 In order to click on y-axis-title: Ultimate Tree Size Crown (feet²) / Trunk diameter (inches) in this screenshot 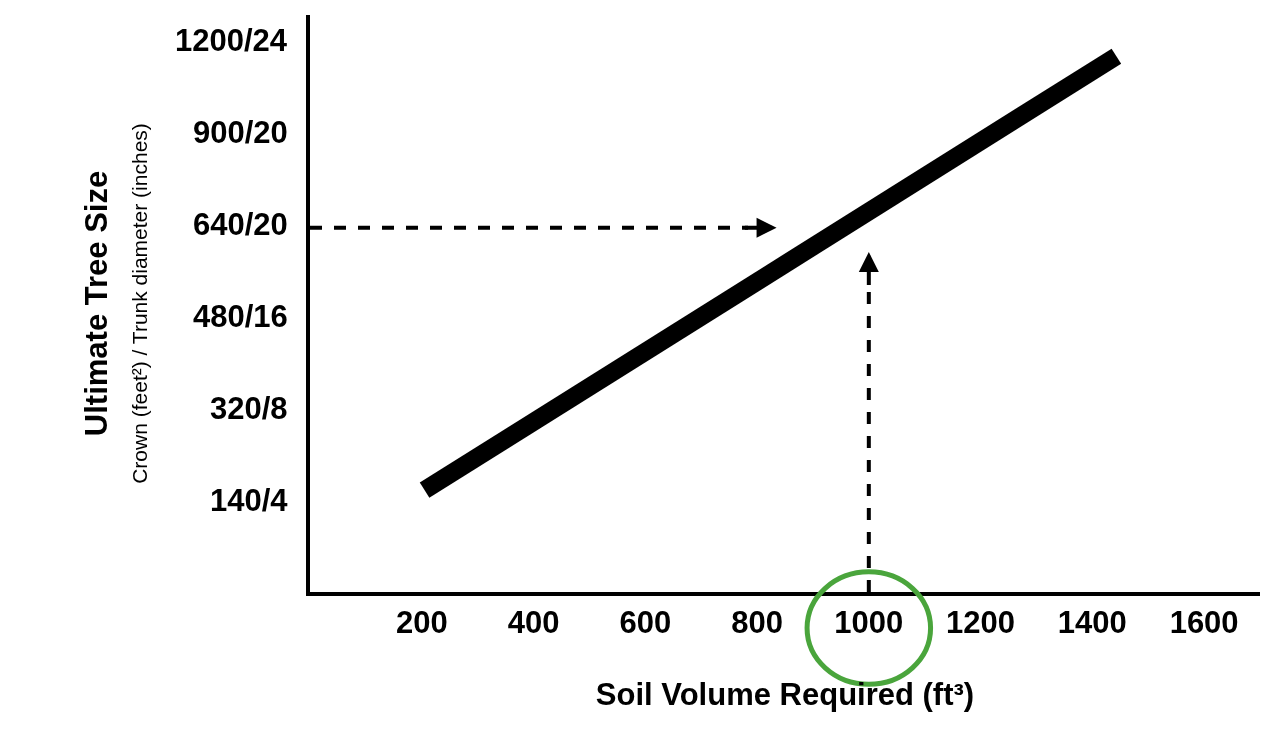, I will do `click(115, 303)`.